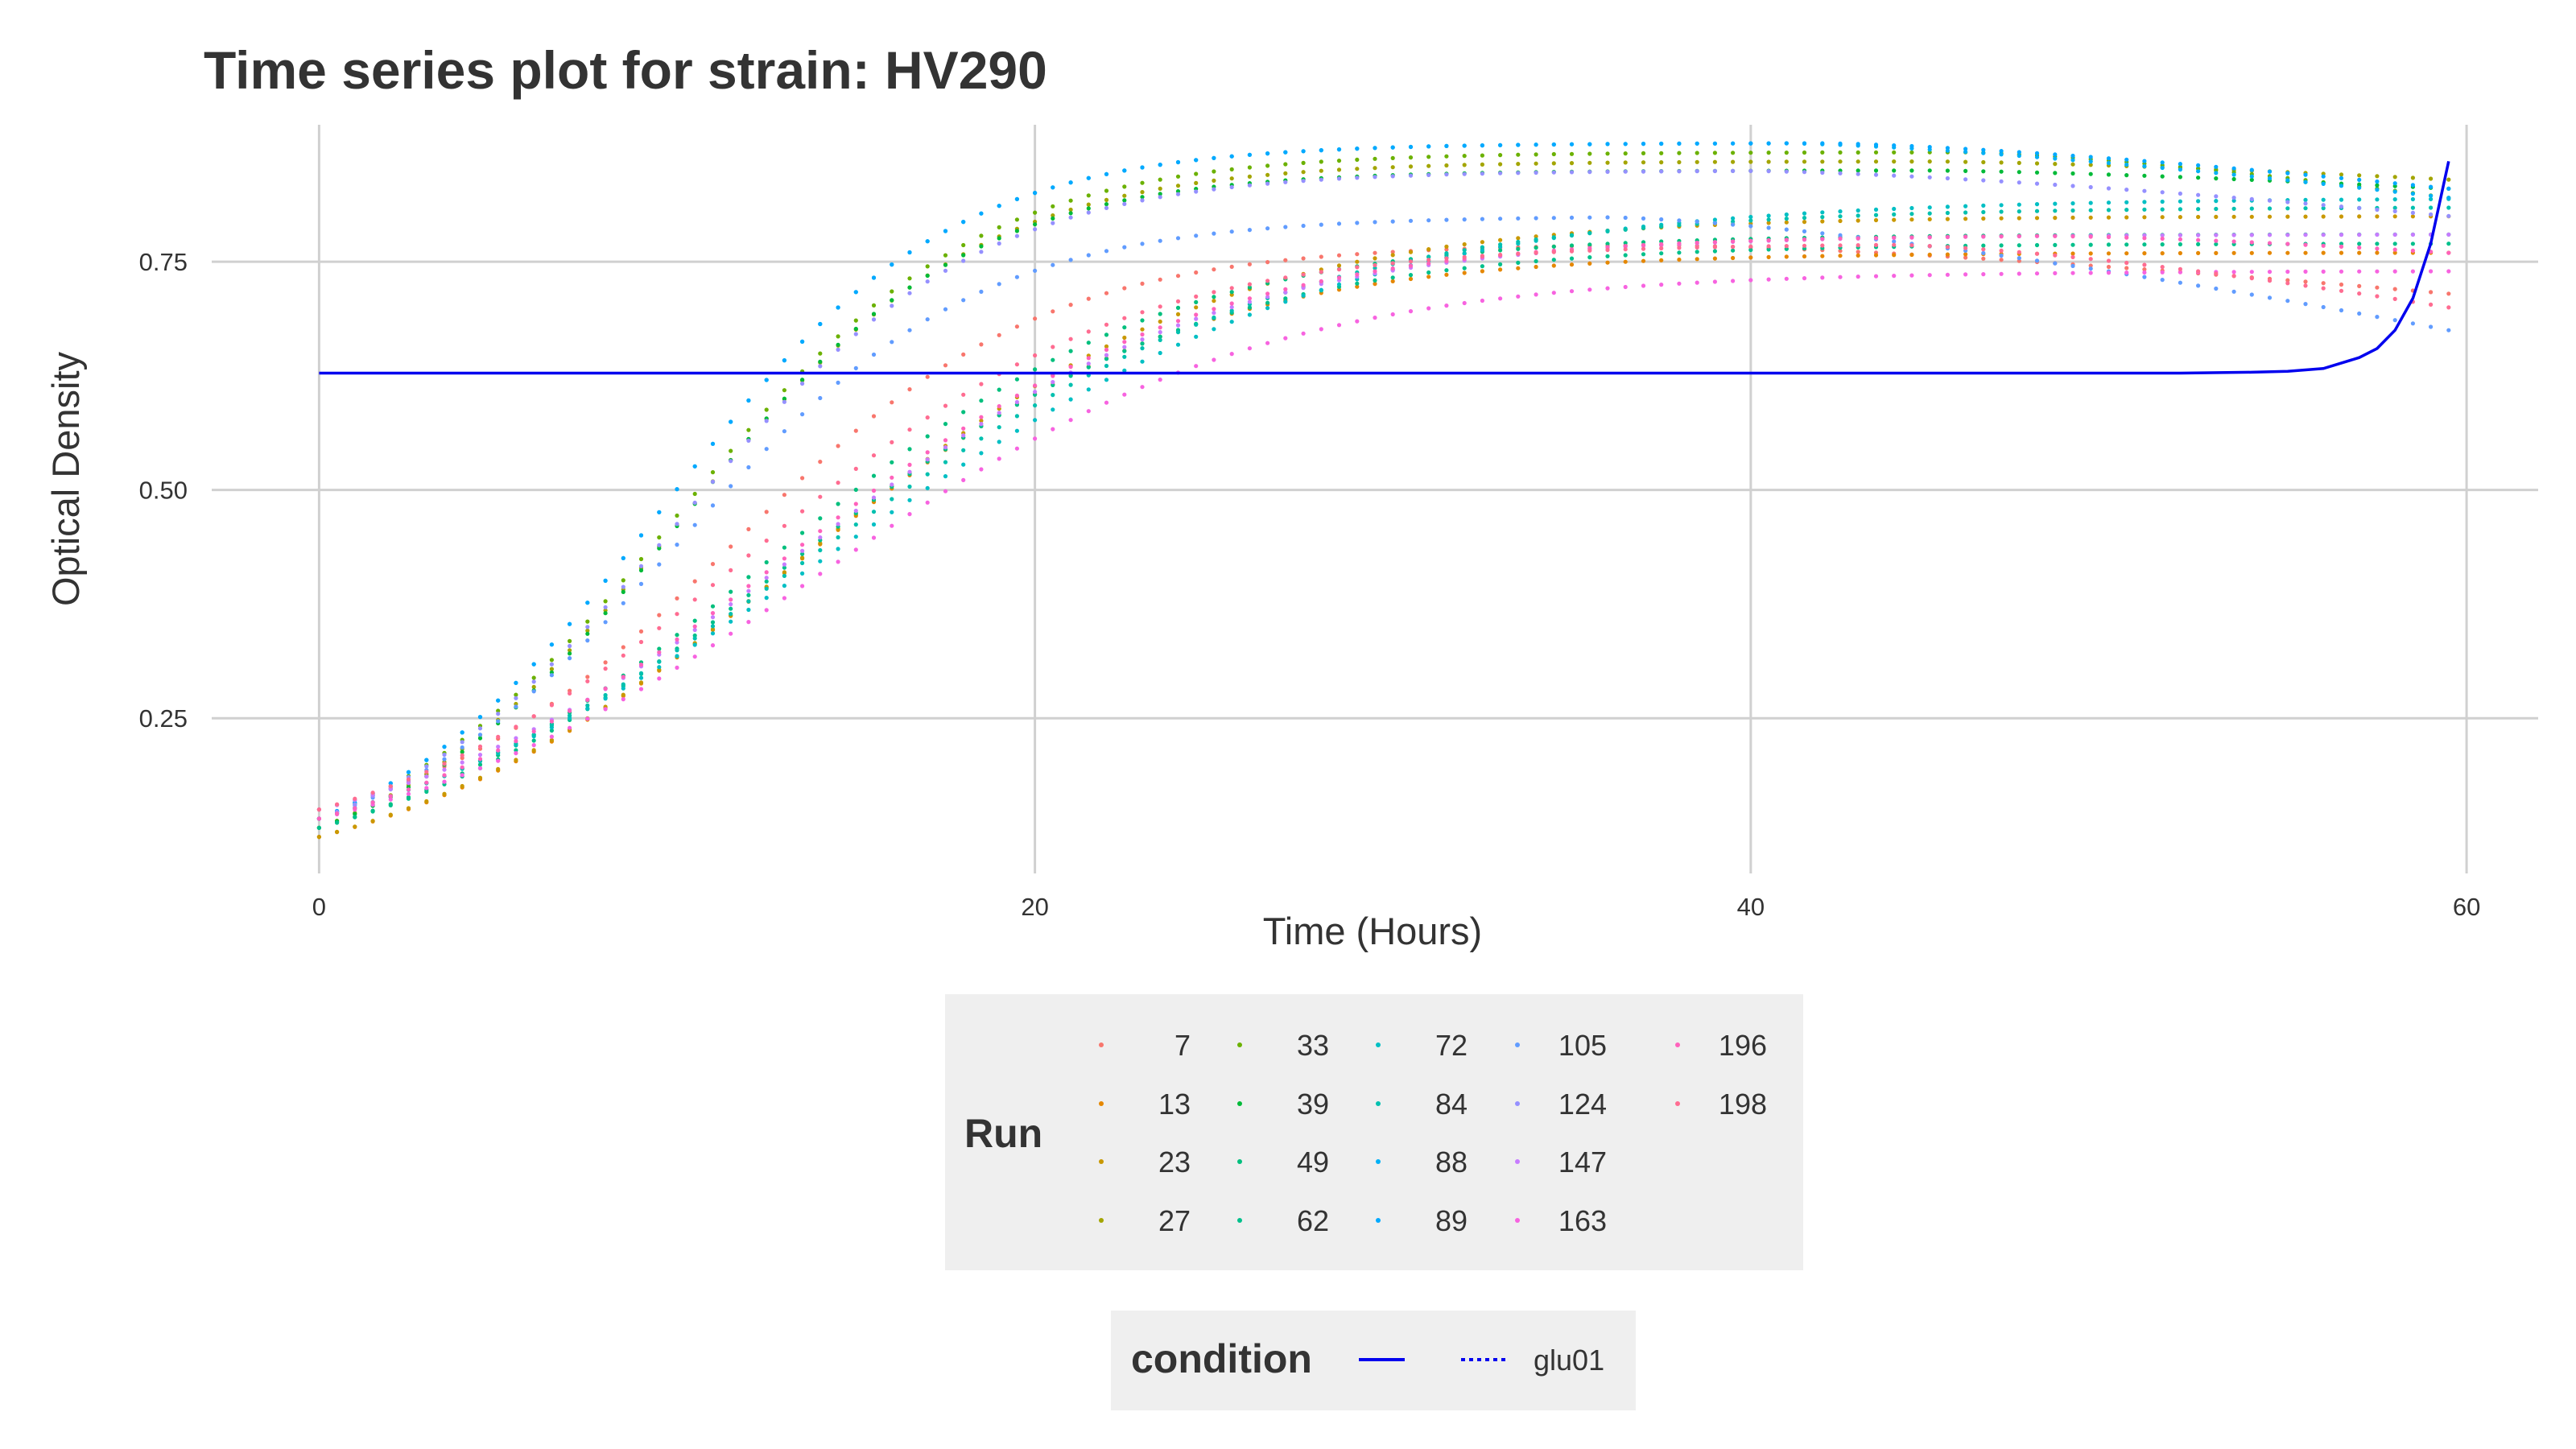 Image resolution: width=2576 pixels, height=1449 pixels. I want to click on run-legend-label-196: 196, so click(1743, 1045).